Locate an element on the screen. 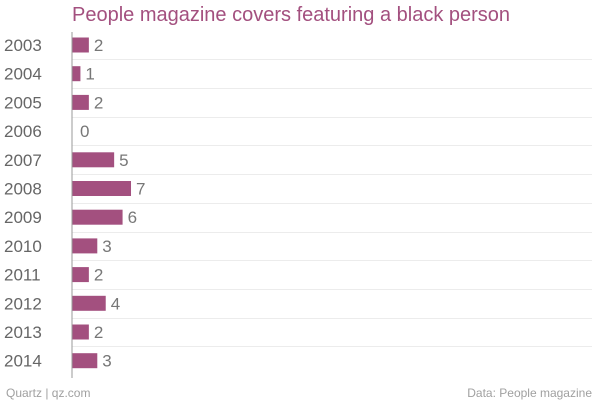  data-label: 7 is located at coordinates (140, 189).